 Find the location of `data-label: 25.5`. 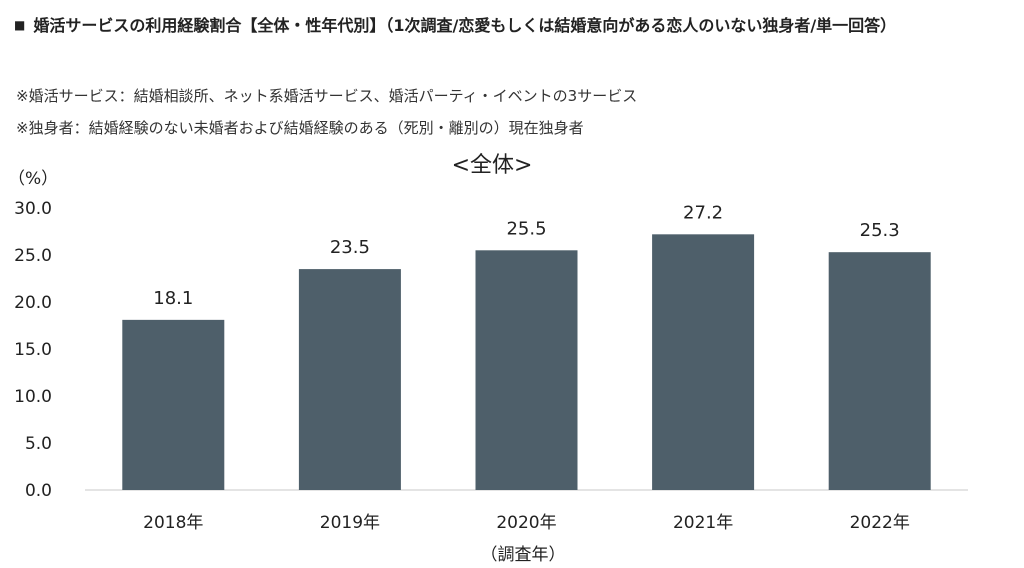

data-label: 25.5 is located at coordinates (526, 228).